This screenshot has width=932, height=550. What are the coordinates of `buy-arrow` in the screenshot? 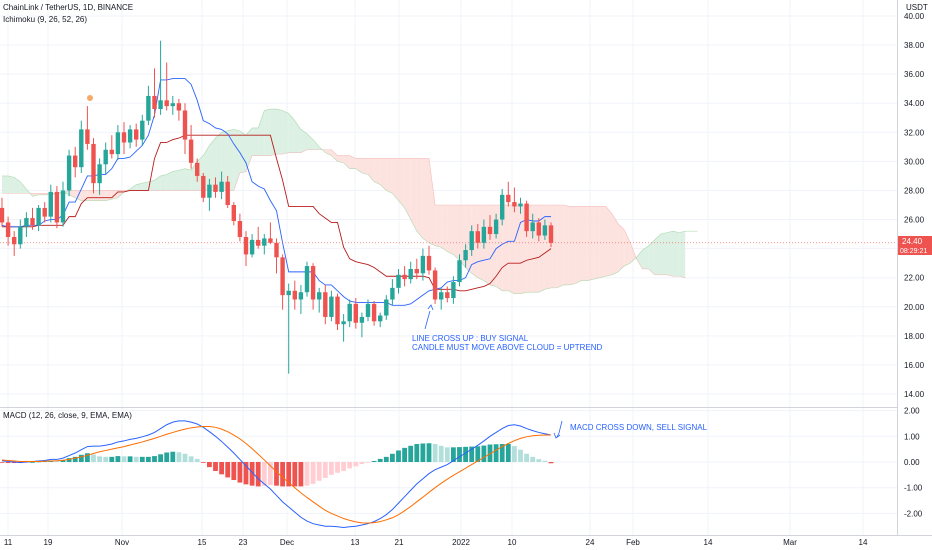 It's located at (427, 320).